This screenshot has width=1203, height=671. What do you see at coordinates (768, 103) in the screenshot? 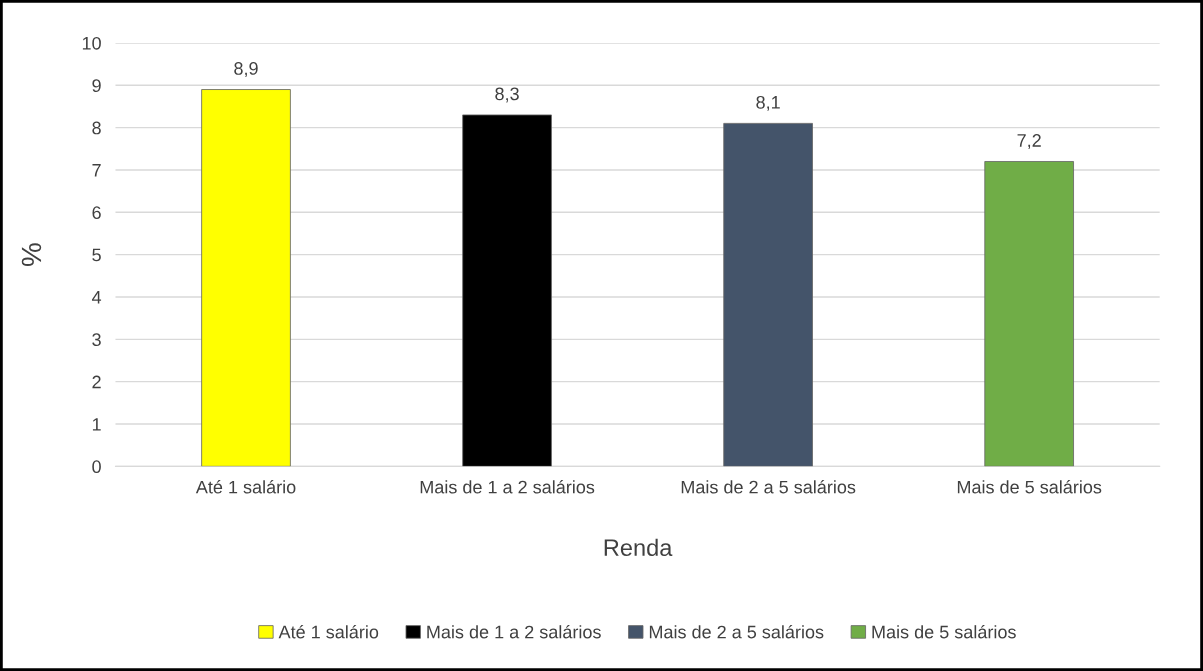
I see `data-label: 8,1` at bounding box center [768, 103].